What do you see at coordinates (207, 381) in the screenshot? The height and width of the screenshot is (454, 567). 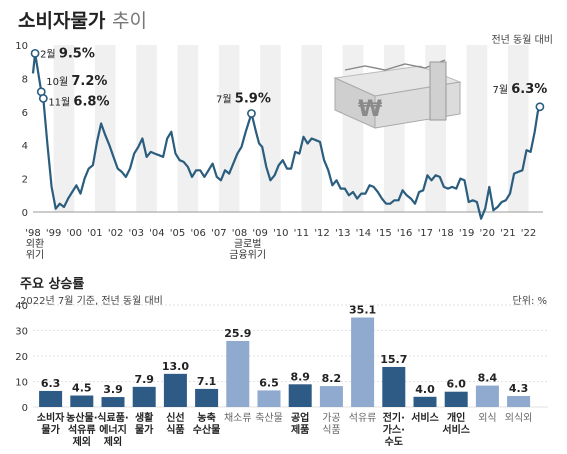 I see `bar-value-label: 7.1` at bounding box center [207, 381].